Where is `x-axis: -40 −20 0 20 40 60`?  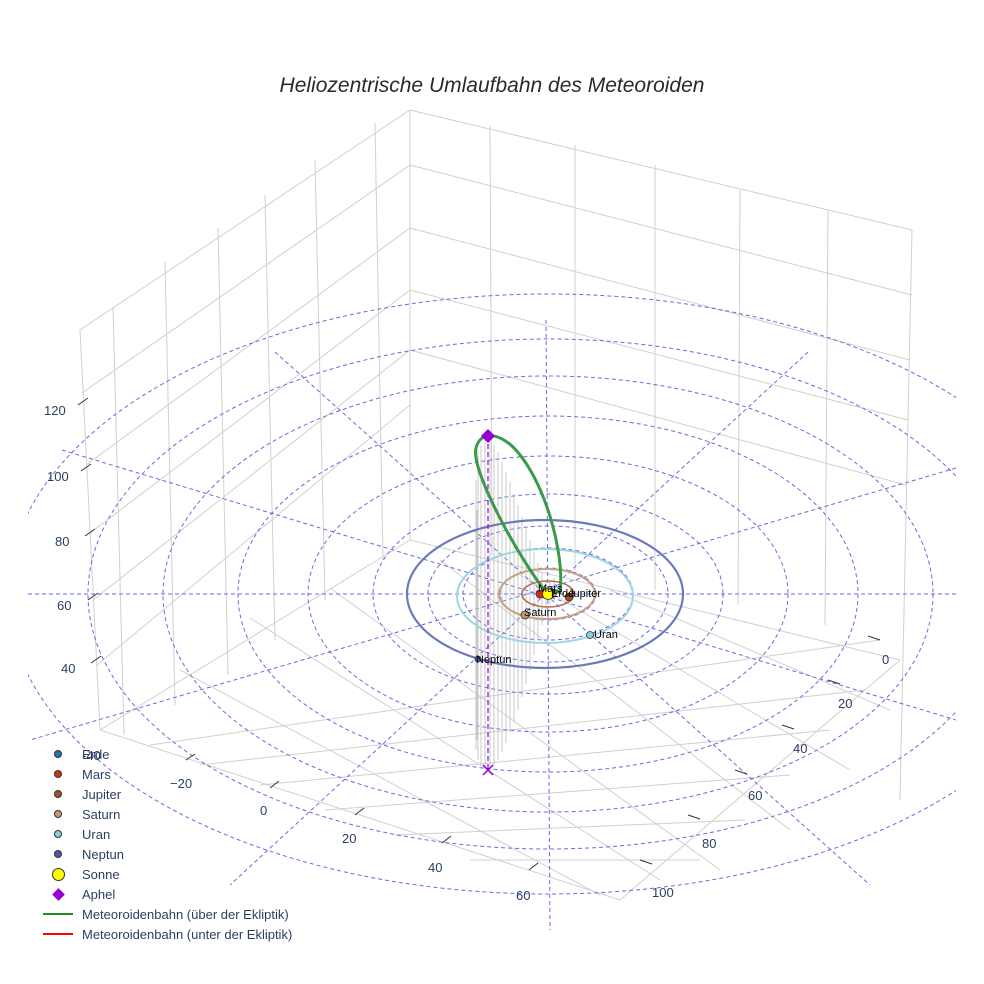 x-axis: -40 −20 0 20 40 60 is located at coordinates (310, 825).